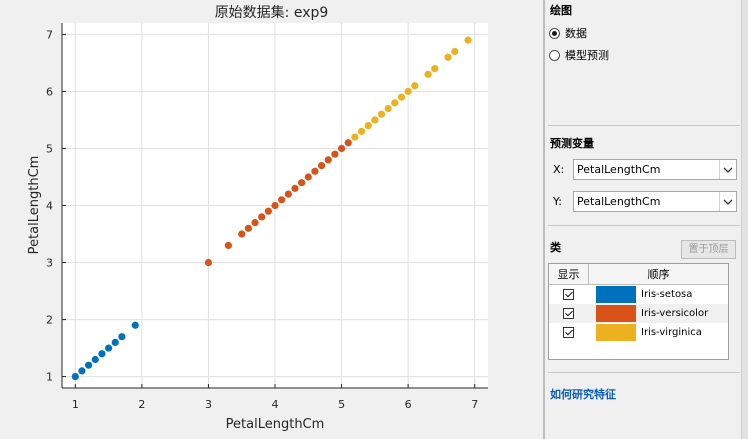 This screenshot has height=439, width=748. What do you see at coordinates (576, 33) in the screenshot?
I see `radio-data-label: 数据` at bounding box center [576, 33].